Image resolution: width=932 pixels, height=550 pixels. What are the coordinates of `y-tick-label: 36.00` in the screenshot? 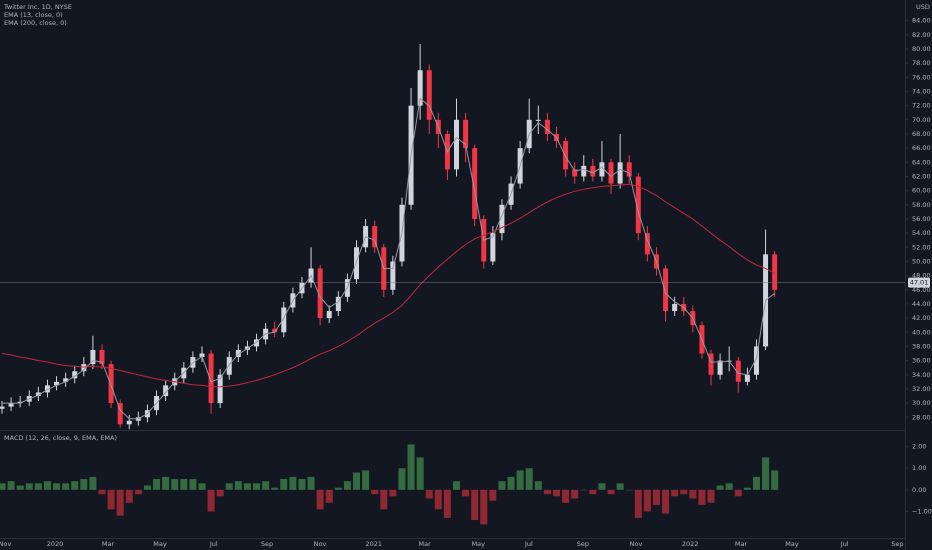 It's located at (921, 361).